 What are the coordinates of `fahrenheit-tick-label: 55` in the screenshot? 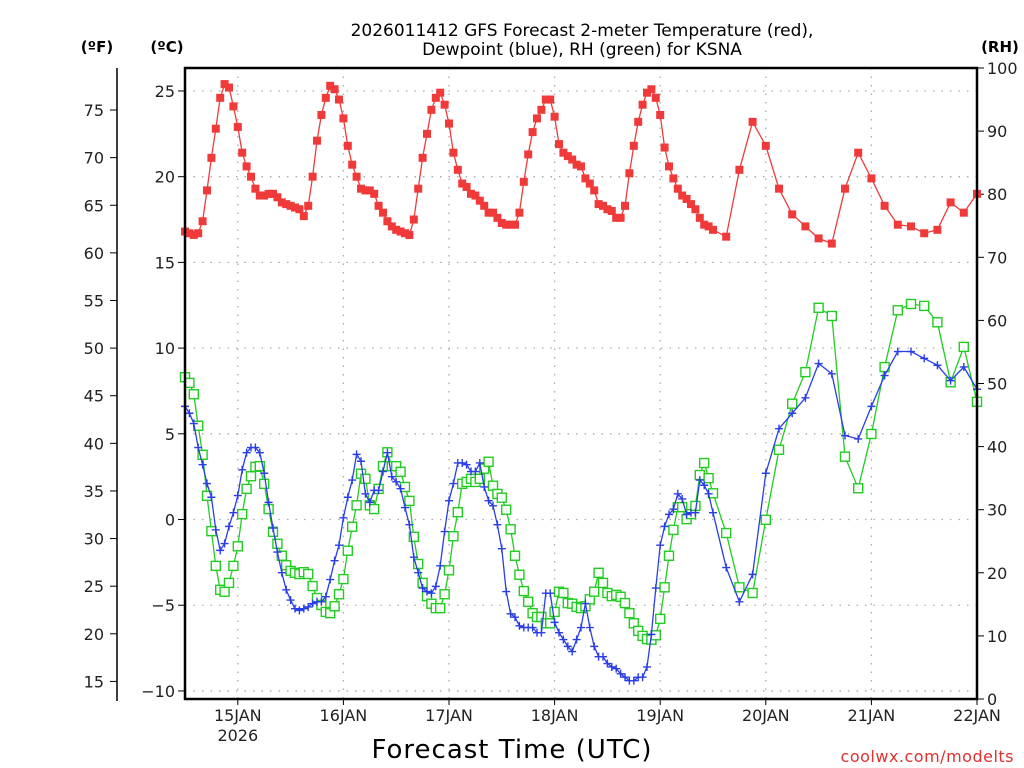 It's located at (94, 300).